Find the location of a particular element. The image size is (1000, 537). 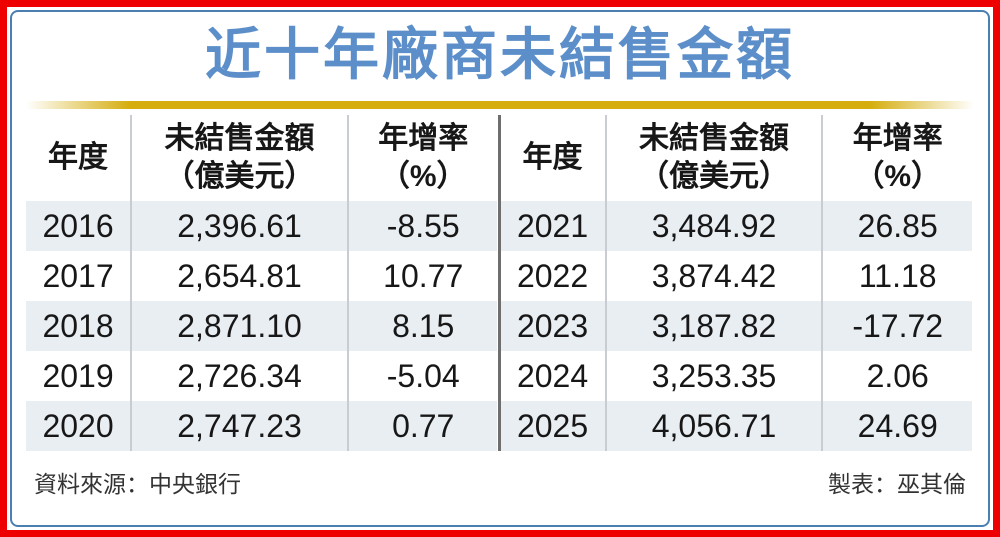

year-cell: 2025 is located at coordinates (553, 425).